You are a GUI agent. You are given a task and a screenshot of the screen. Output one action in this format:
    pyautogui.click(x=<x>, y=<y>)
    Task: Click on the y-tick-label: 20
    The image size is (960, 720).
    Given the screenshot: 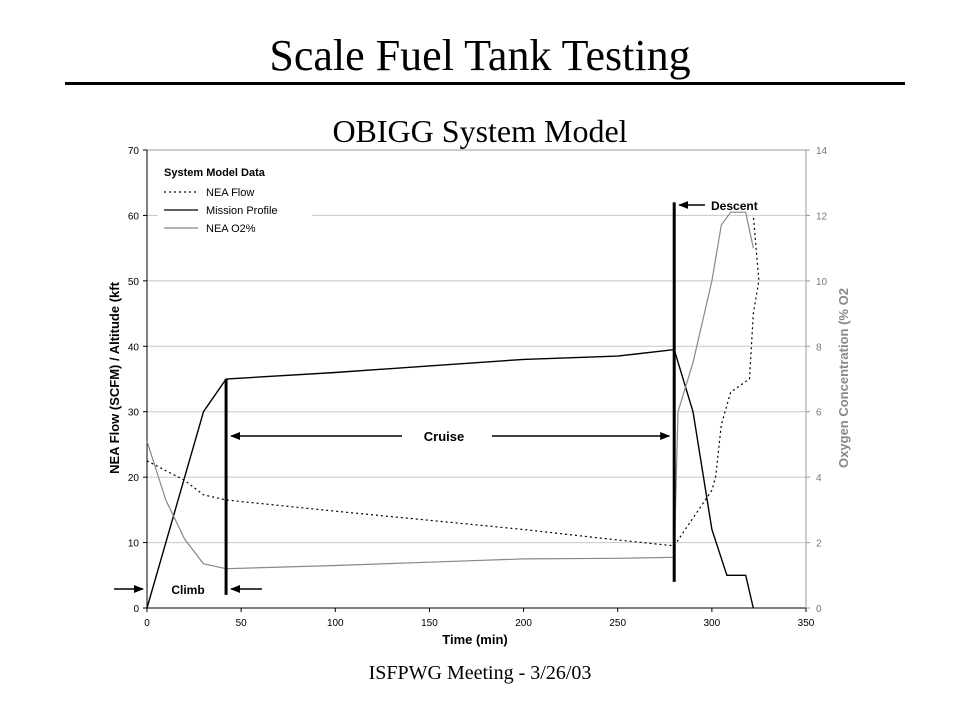 What is the action you would take?
    pyautogui.click(x=134, y=478)
    